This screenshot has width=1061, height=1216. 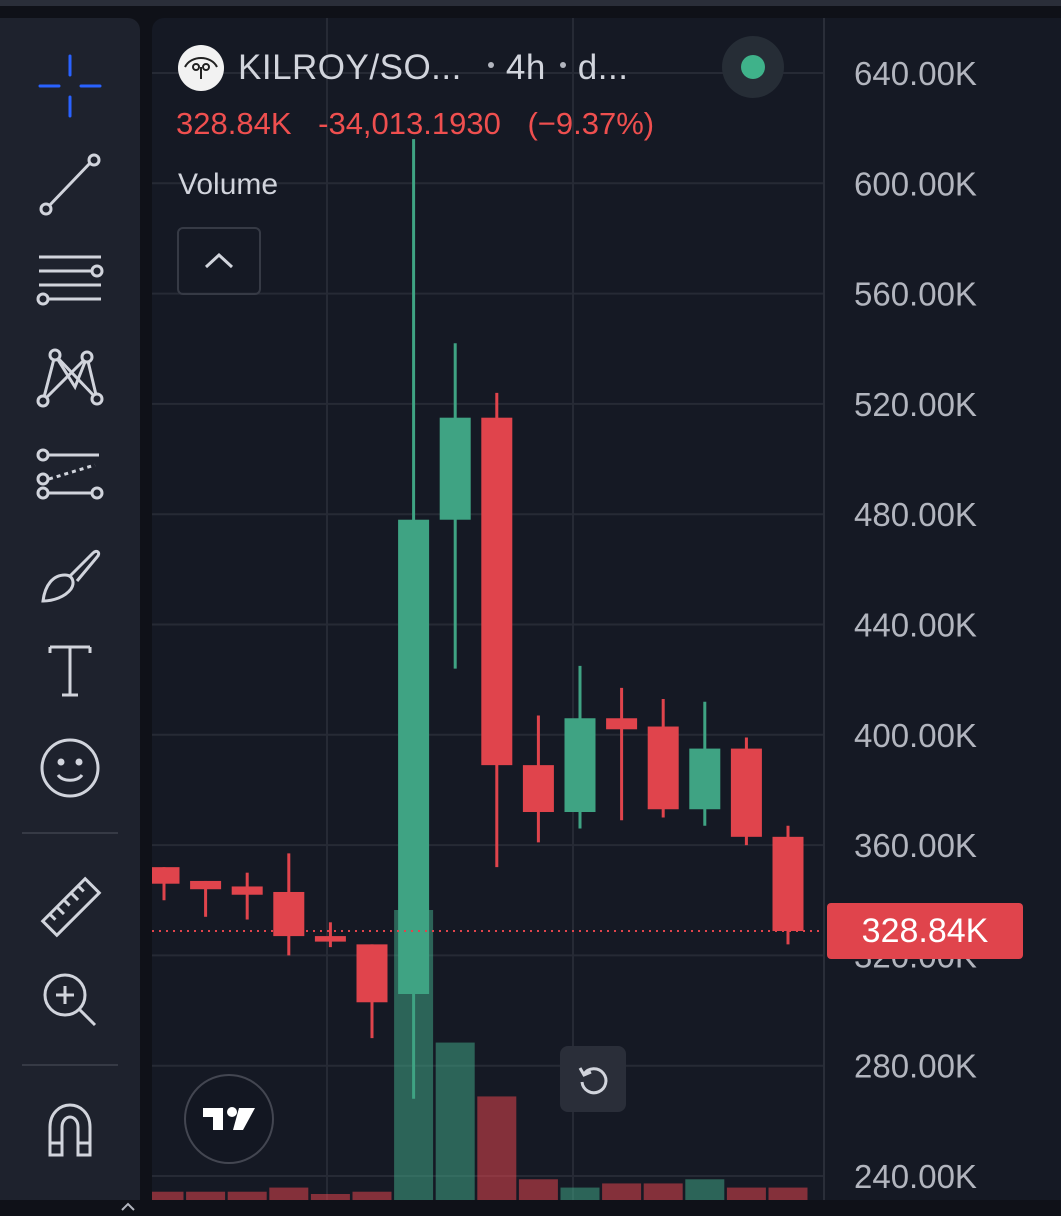 I want to click on reset-chart-button, so click(x=593, y=1079).